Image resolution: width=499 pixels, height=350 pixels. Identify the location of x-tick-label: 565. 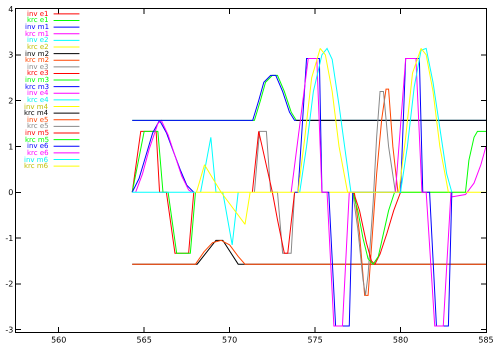
(144, 340).